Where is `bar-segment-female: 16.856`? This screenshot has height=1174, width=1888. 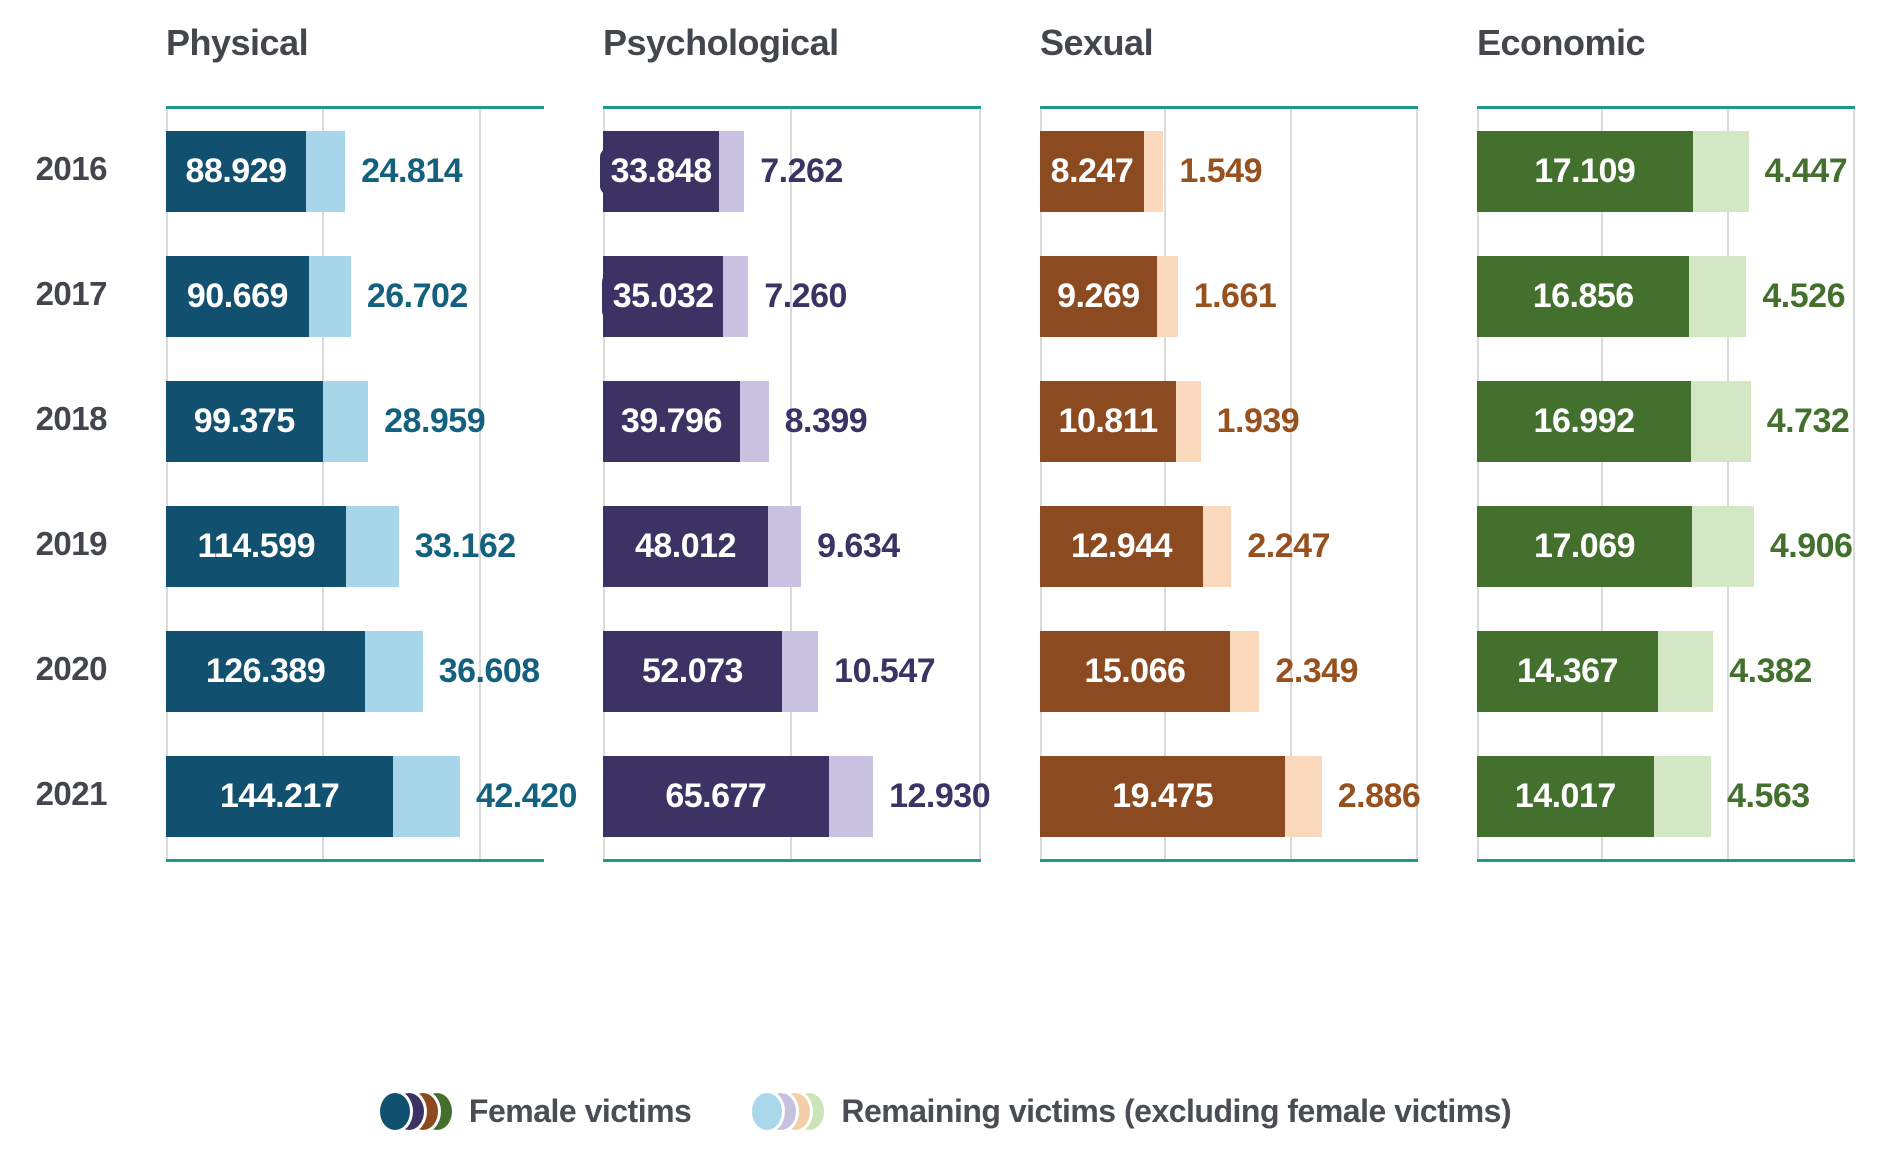
bar-segment-female: 16.856 is located at coordinates (1583, 296).